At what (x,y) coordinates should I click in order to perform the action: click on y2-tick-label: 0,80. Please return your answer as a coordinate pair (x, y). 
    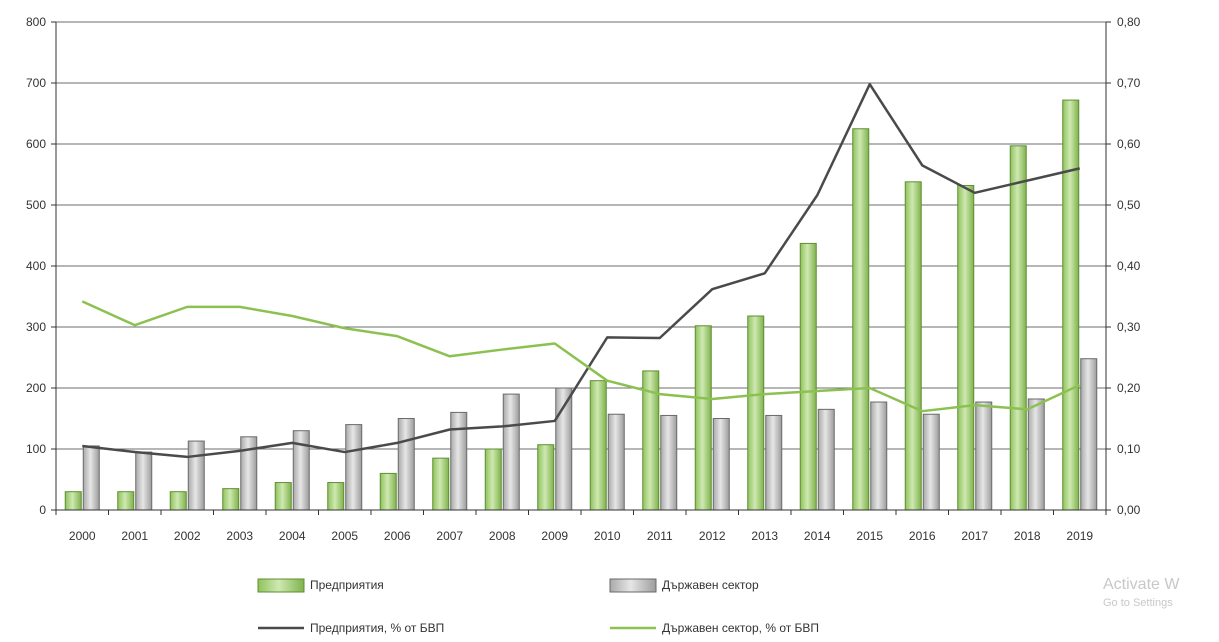
    Looking at the image, I should click on (1129, 22).